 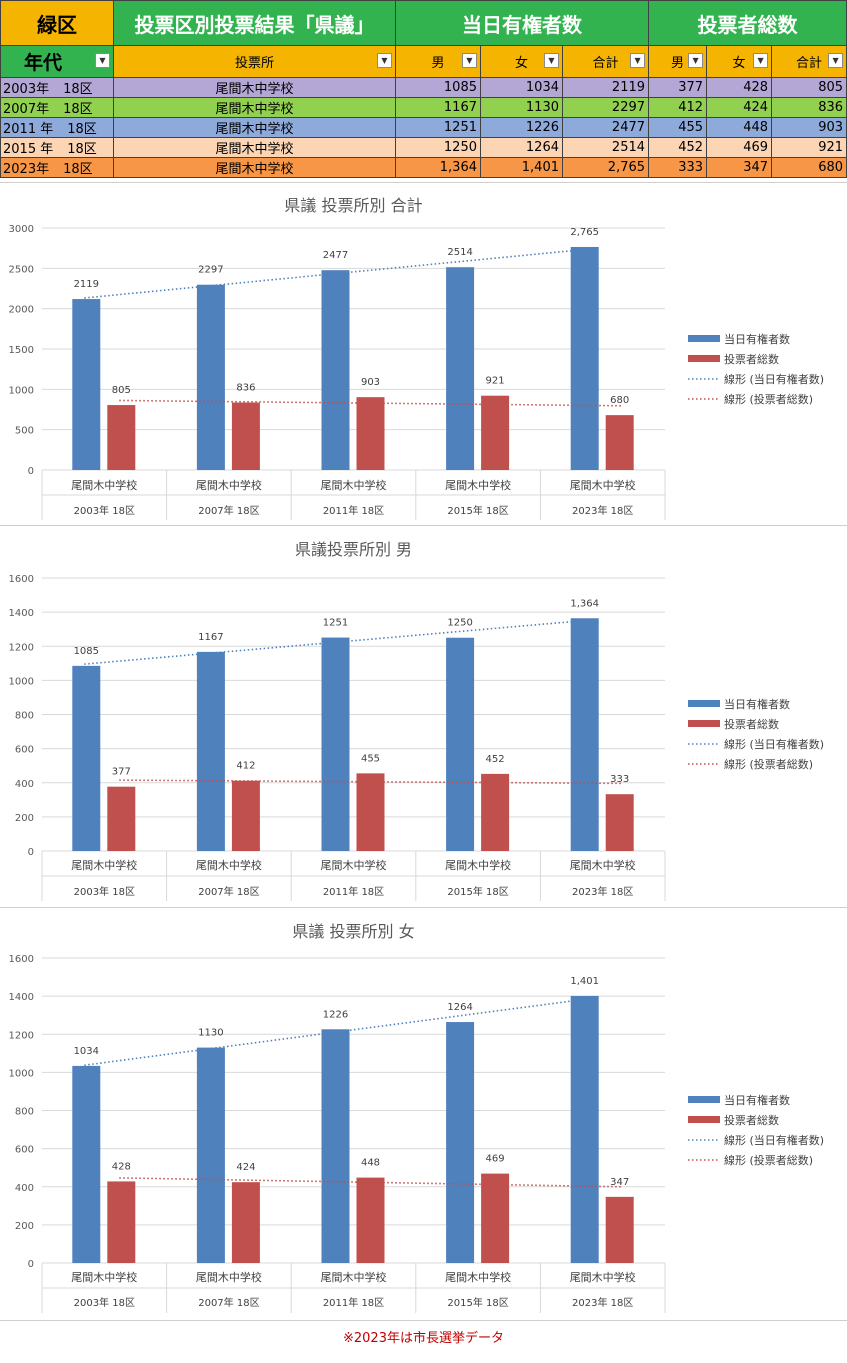 What do you see at coordinates (739, 167) in the screenshot?
I see `turnout-female-cell: 347` at bounding box center [739, 167].